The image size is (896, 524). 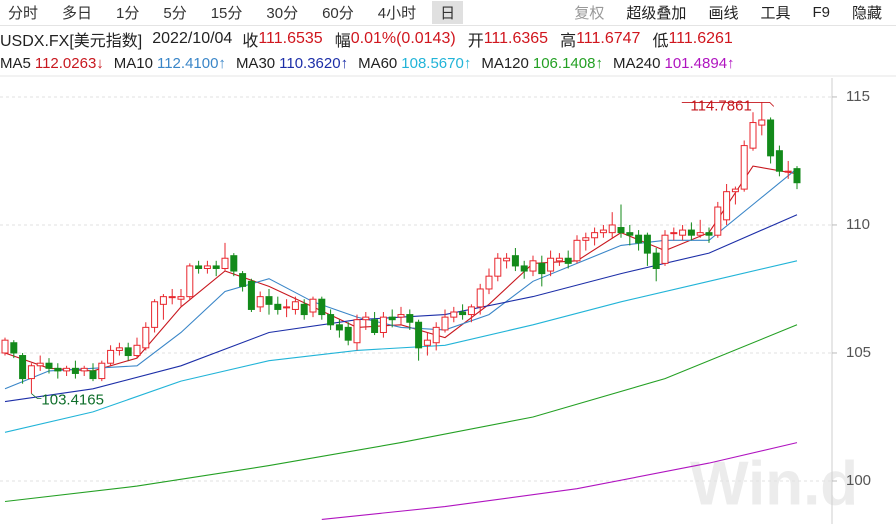 I want to click on period-tab: 5分, so click(x=175, y=13).